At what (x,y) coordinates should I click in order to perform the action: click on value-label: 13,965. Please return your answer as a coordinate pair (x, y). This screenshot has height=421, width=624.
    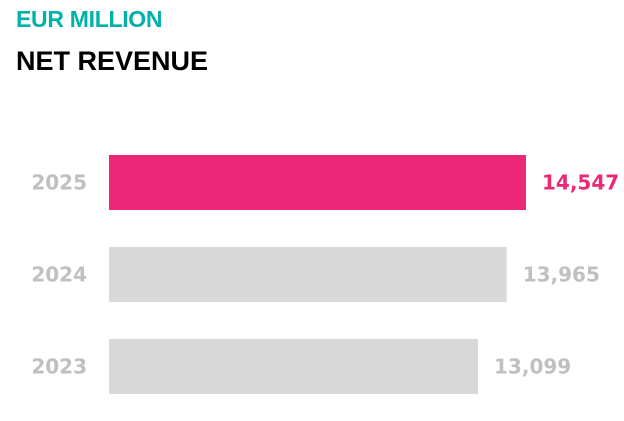
    Looking at the image, I should click on (561, 275).